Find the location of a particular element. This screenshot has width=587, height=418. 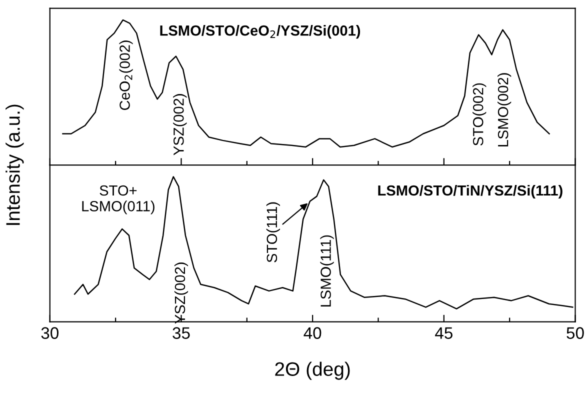

y-axis-title: Intensity (a.u.) is located at coordinates (15, 164).